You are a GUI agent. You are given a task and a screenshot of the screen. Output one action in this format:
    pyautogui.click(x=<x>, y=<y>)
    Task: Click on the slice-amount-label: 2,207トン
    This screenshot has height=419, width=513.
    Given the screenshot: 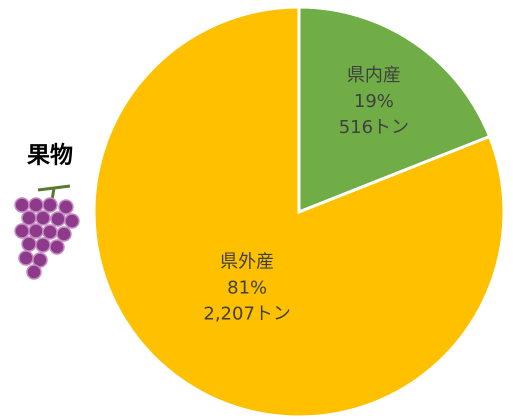 What is the action you would take?
    pyautogui.click(x=247, y=313)
    